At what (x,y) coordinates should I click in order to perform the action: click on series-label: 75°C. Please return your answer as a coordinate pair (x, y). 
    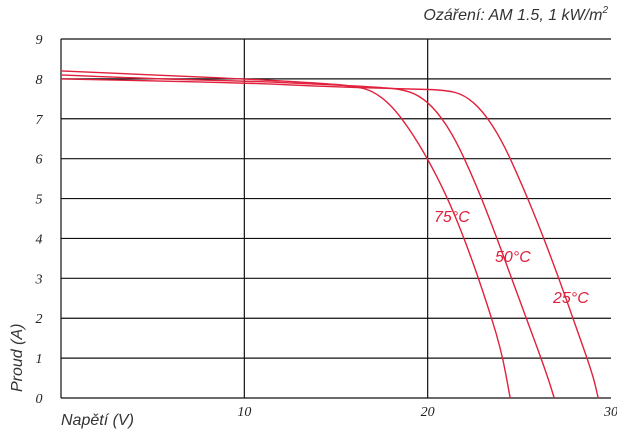
    Looking at the image, I should click on (452, 217).